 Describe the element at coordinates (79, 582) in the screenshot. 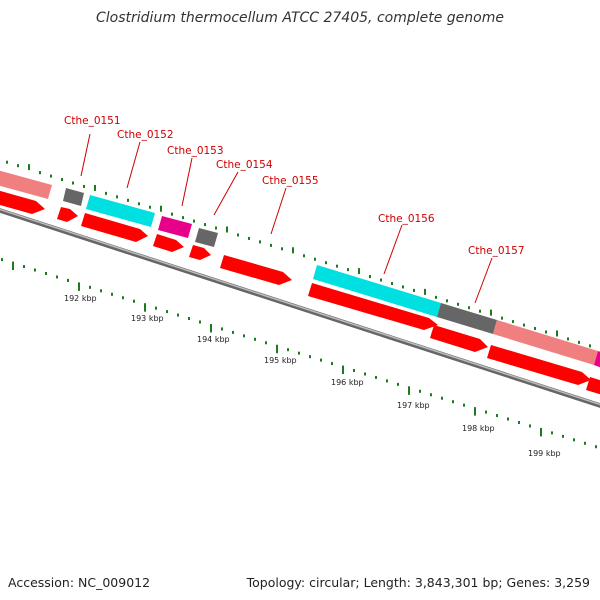

I see `accession-text: Accession: NC_009012` at that location.